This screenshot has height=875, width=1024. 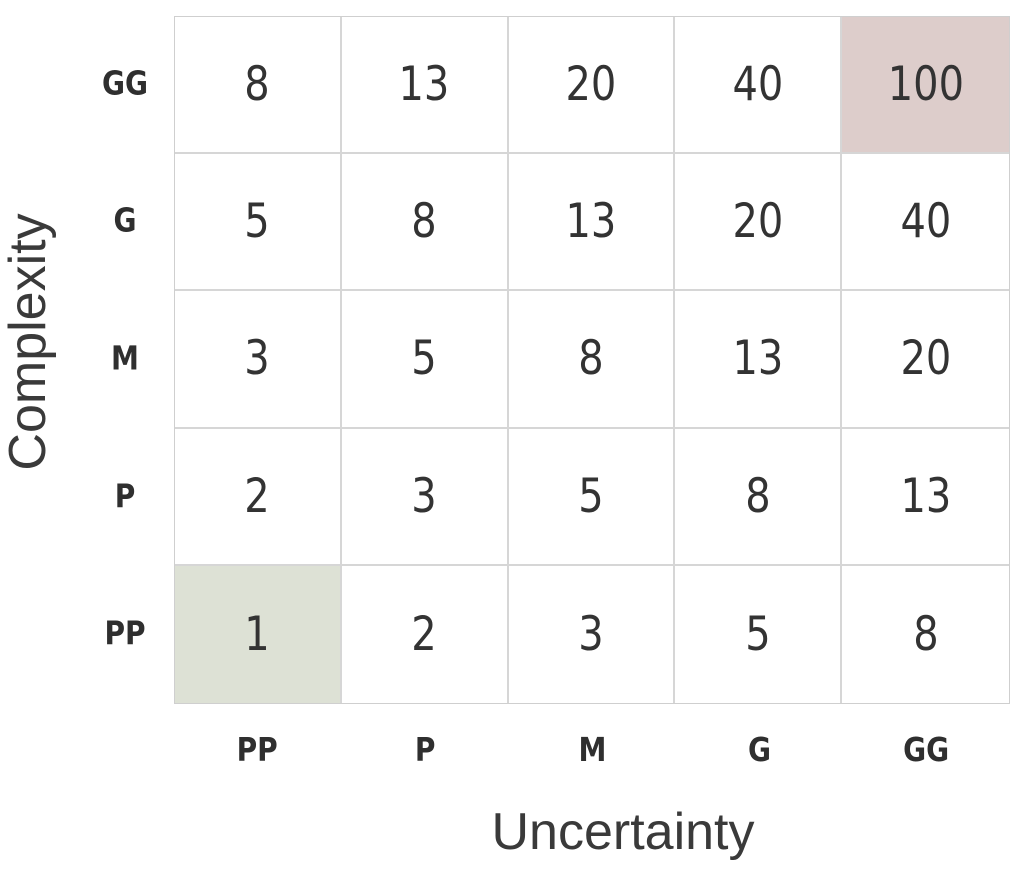 I want to click on matrix-cell-r2-c3: 13, so click(x=759, y=360).